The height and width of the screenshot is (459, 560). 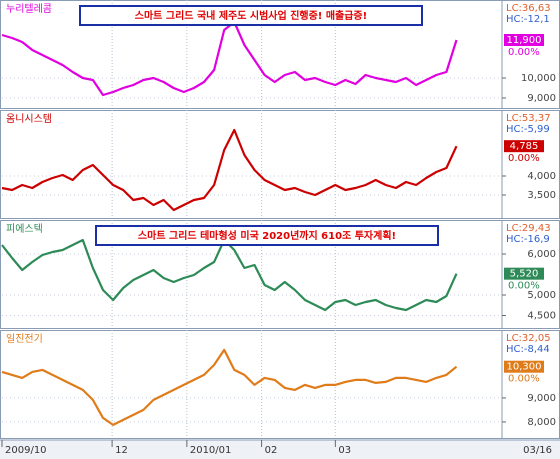 I want to click on x-axis-band, so click(x=280, y=449).